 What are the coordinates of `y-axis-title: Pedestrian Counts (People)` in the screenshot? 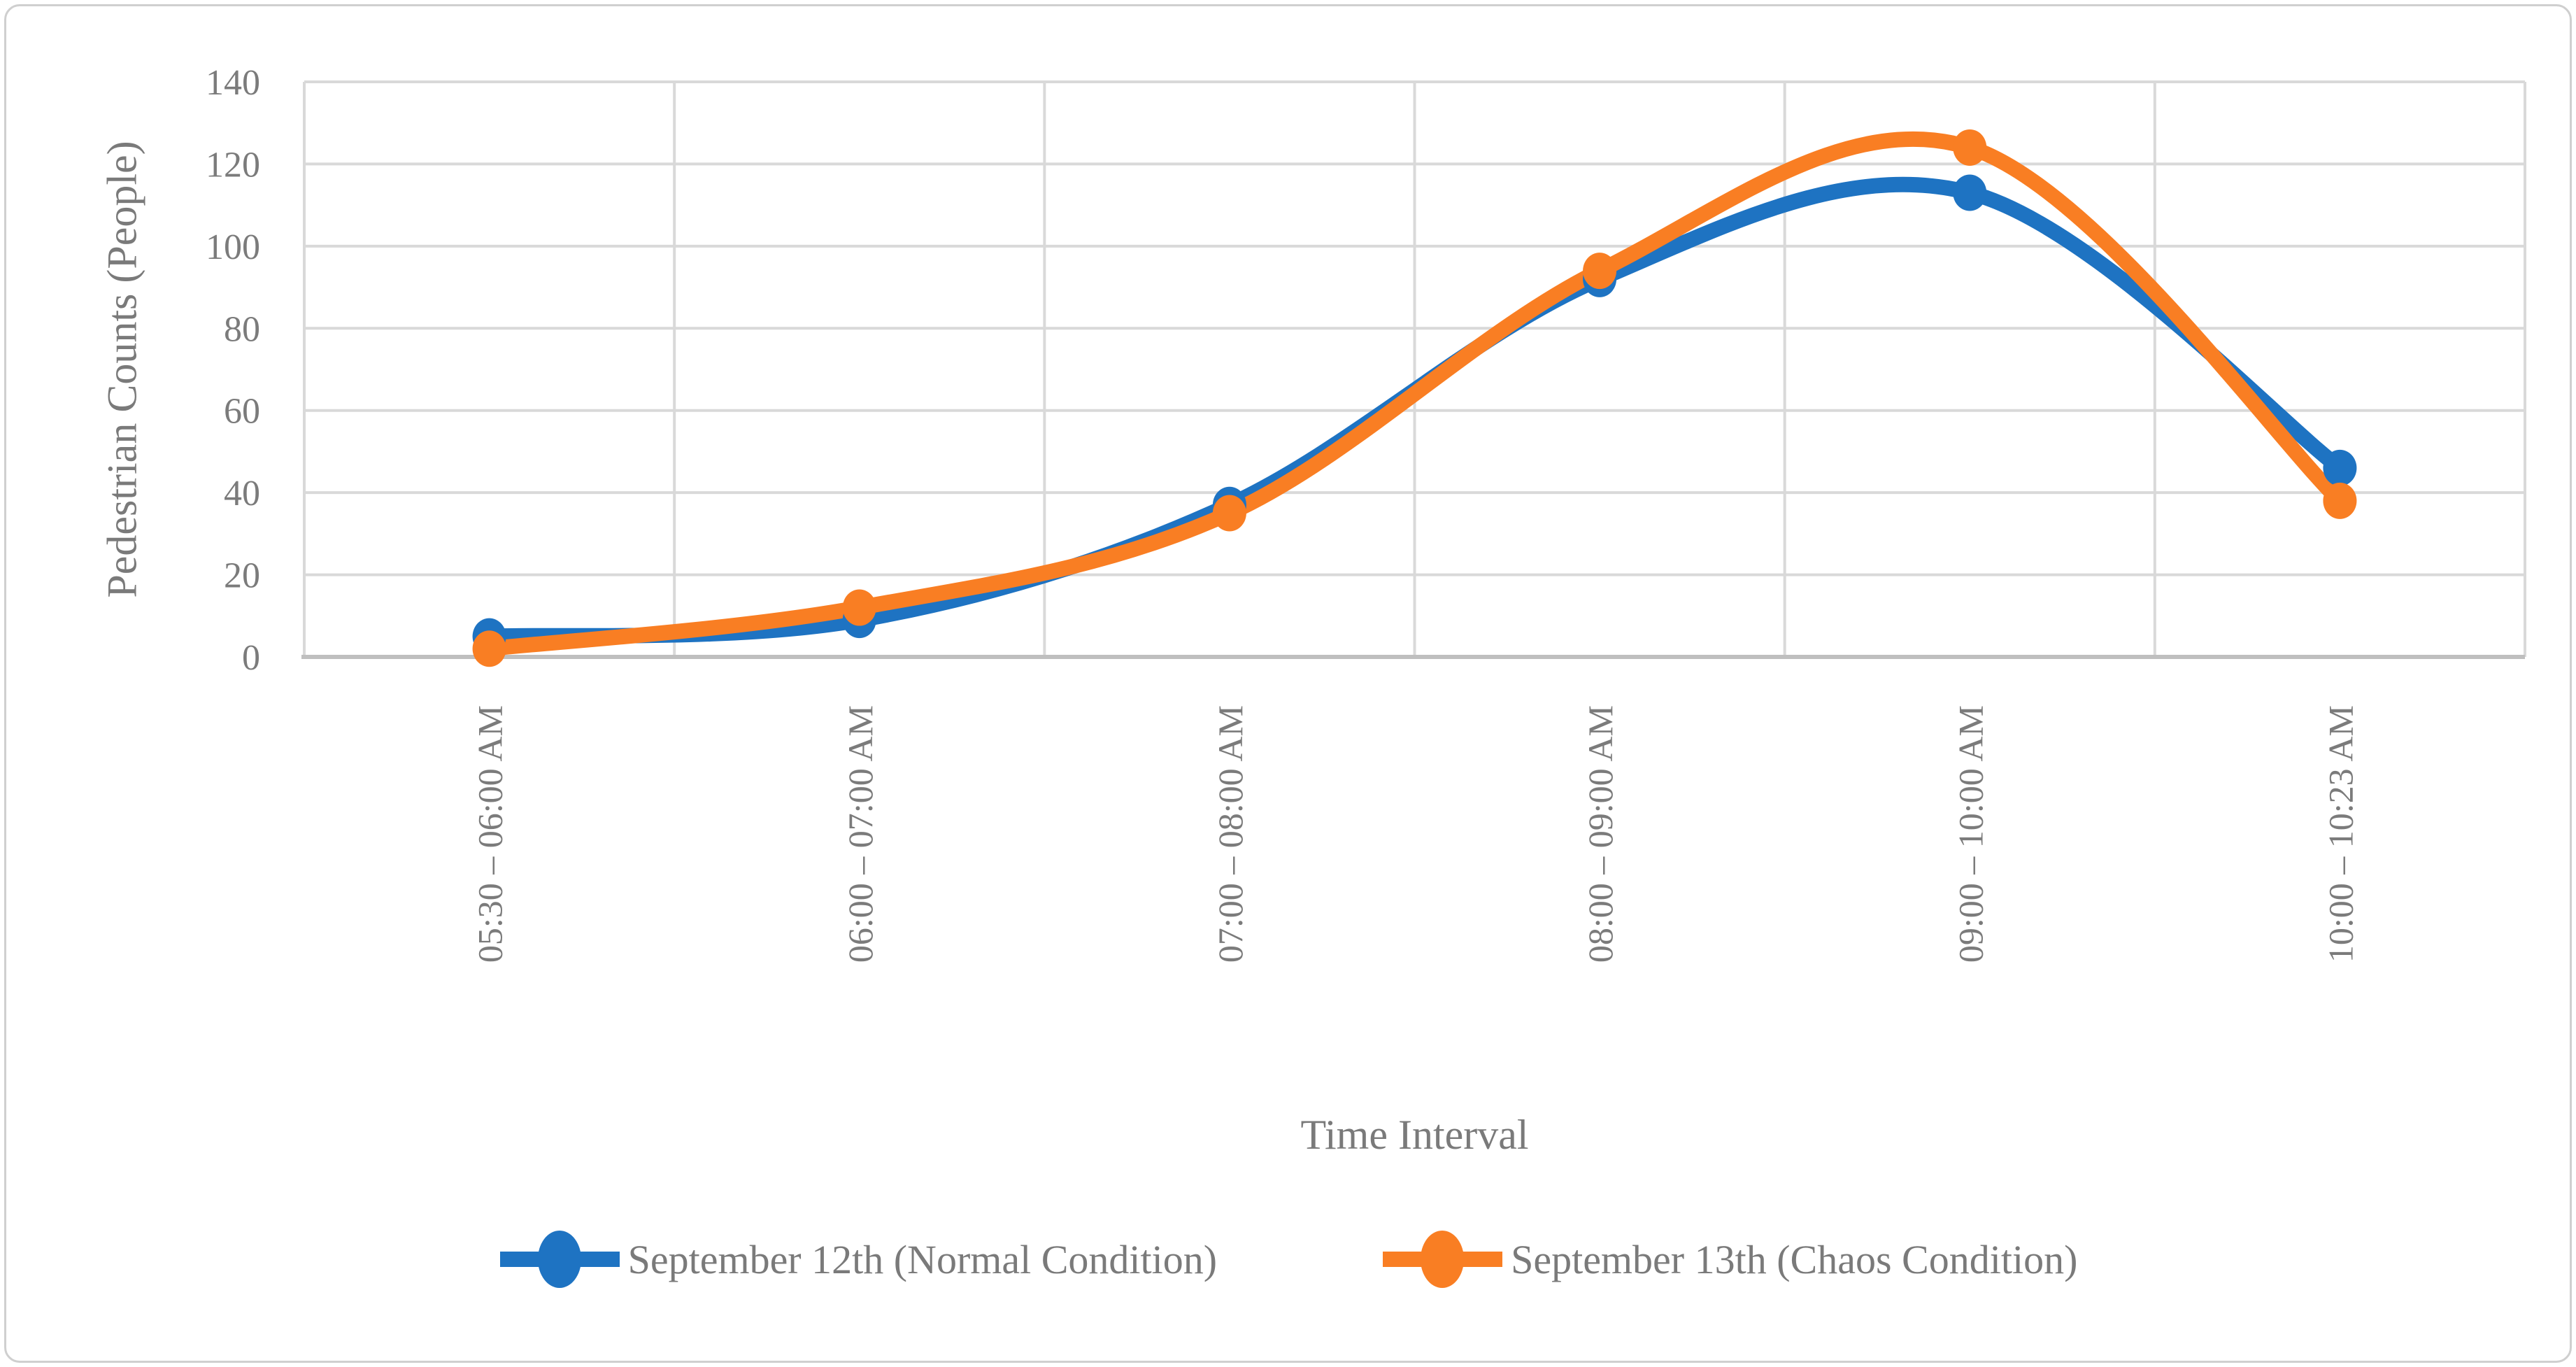 It's located at (122, 369).